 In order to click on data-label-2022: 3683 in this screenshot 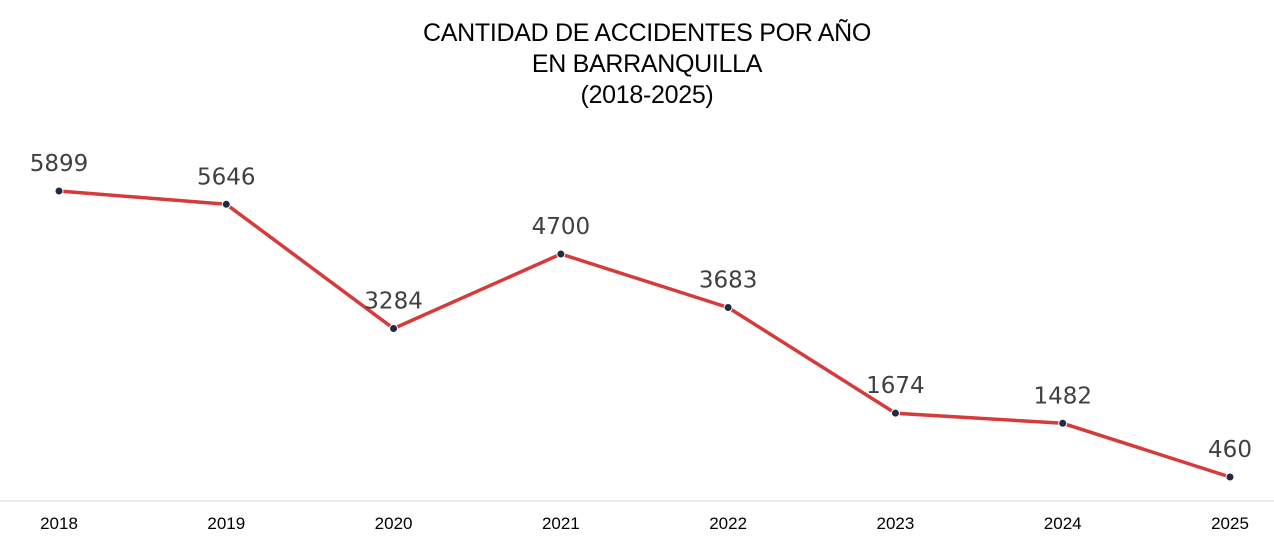, I will do `click(728, 281)`.